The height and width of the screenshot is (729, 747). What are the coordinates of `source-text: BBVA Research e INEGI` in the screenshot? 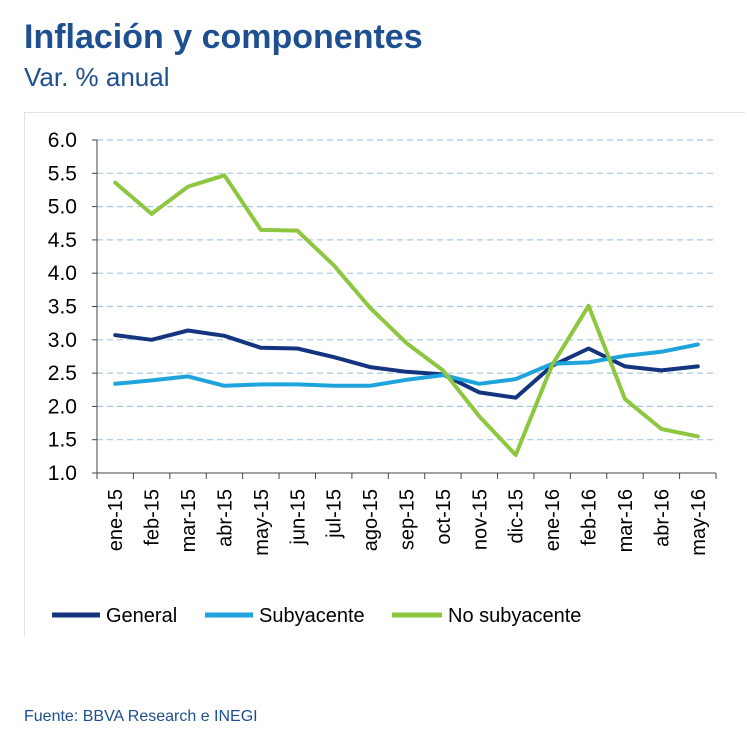 It's located at (170, 716).